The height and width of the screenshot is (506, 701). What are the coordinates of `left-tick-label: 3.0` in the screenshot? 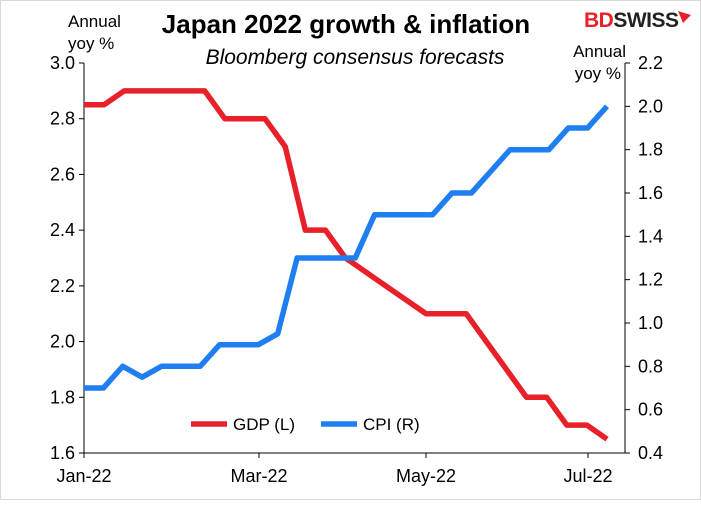 It's located at (62, 63).